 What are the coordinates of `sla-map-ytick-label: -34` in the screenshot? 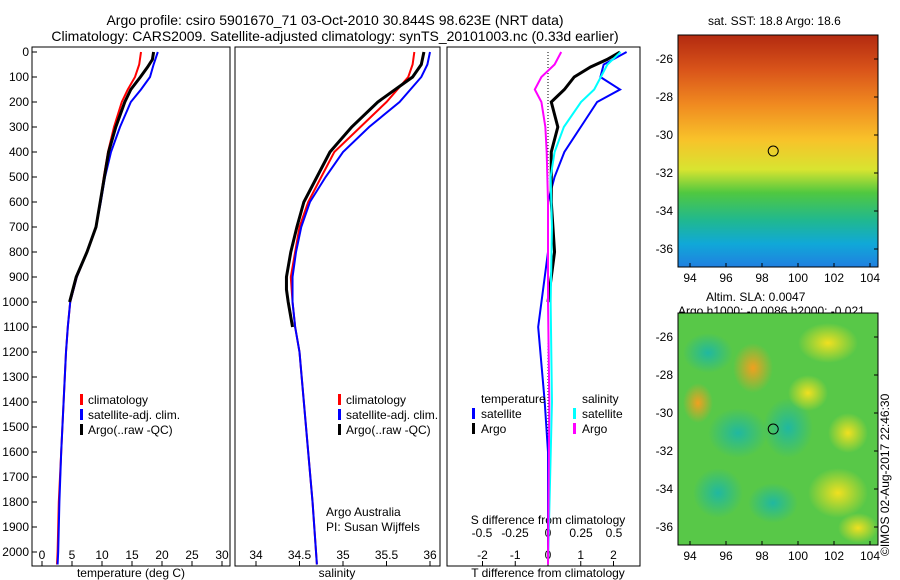 It's located at (665, 489).